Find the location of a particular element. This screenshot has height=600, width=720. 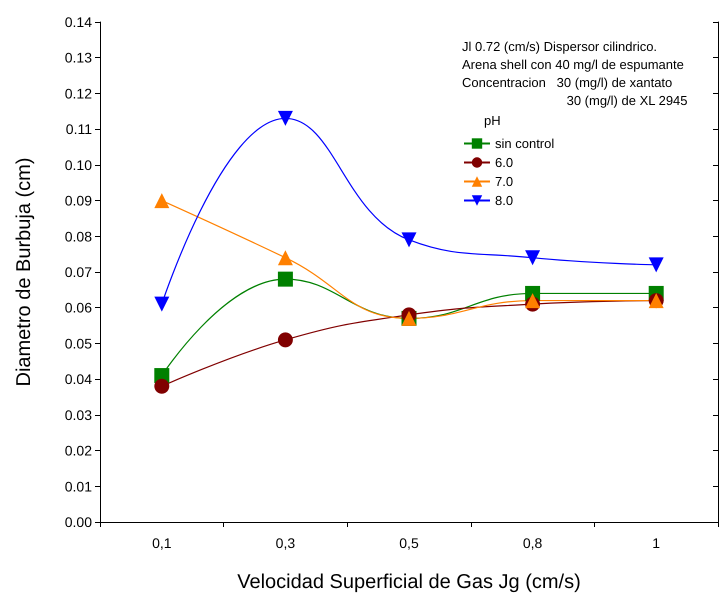

y-axis-title: Diametro de Burbuja (cm) is located at coordinates (24, 272).